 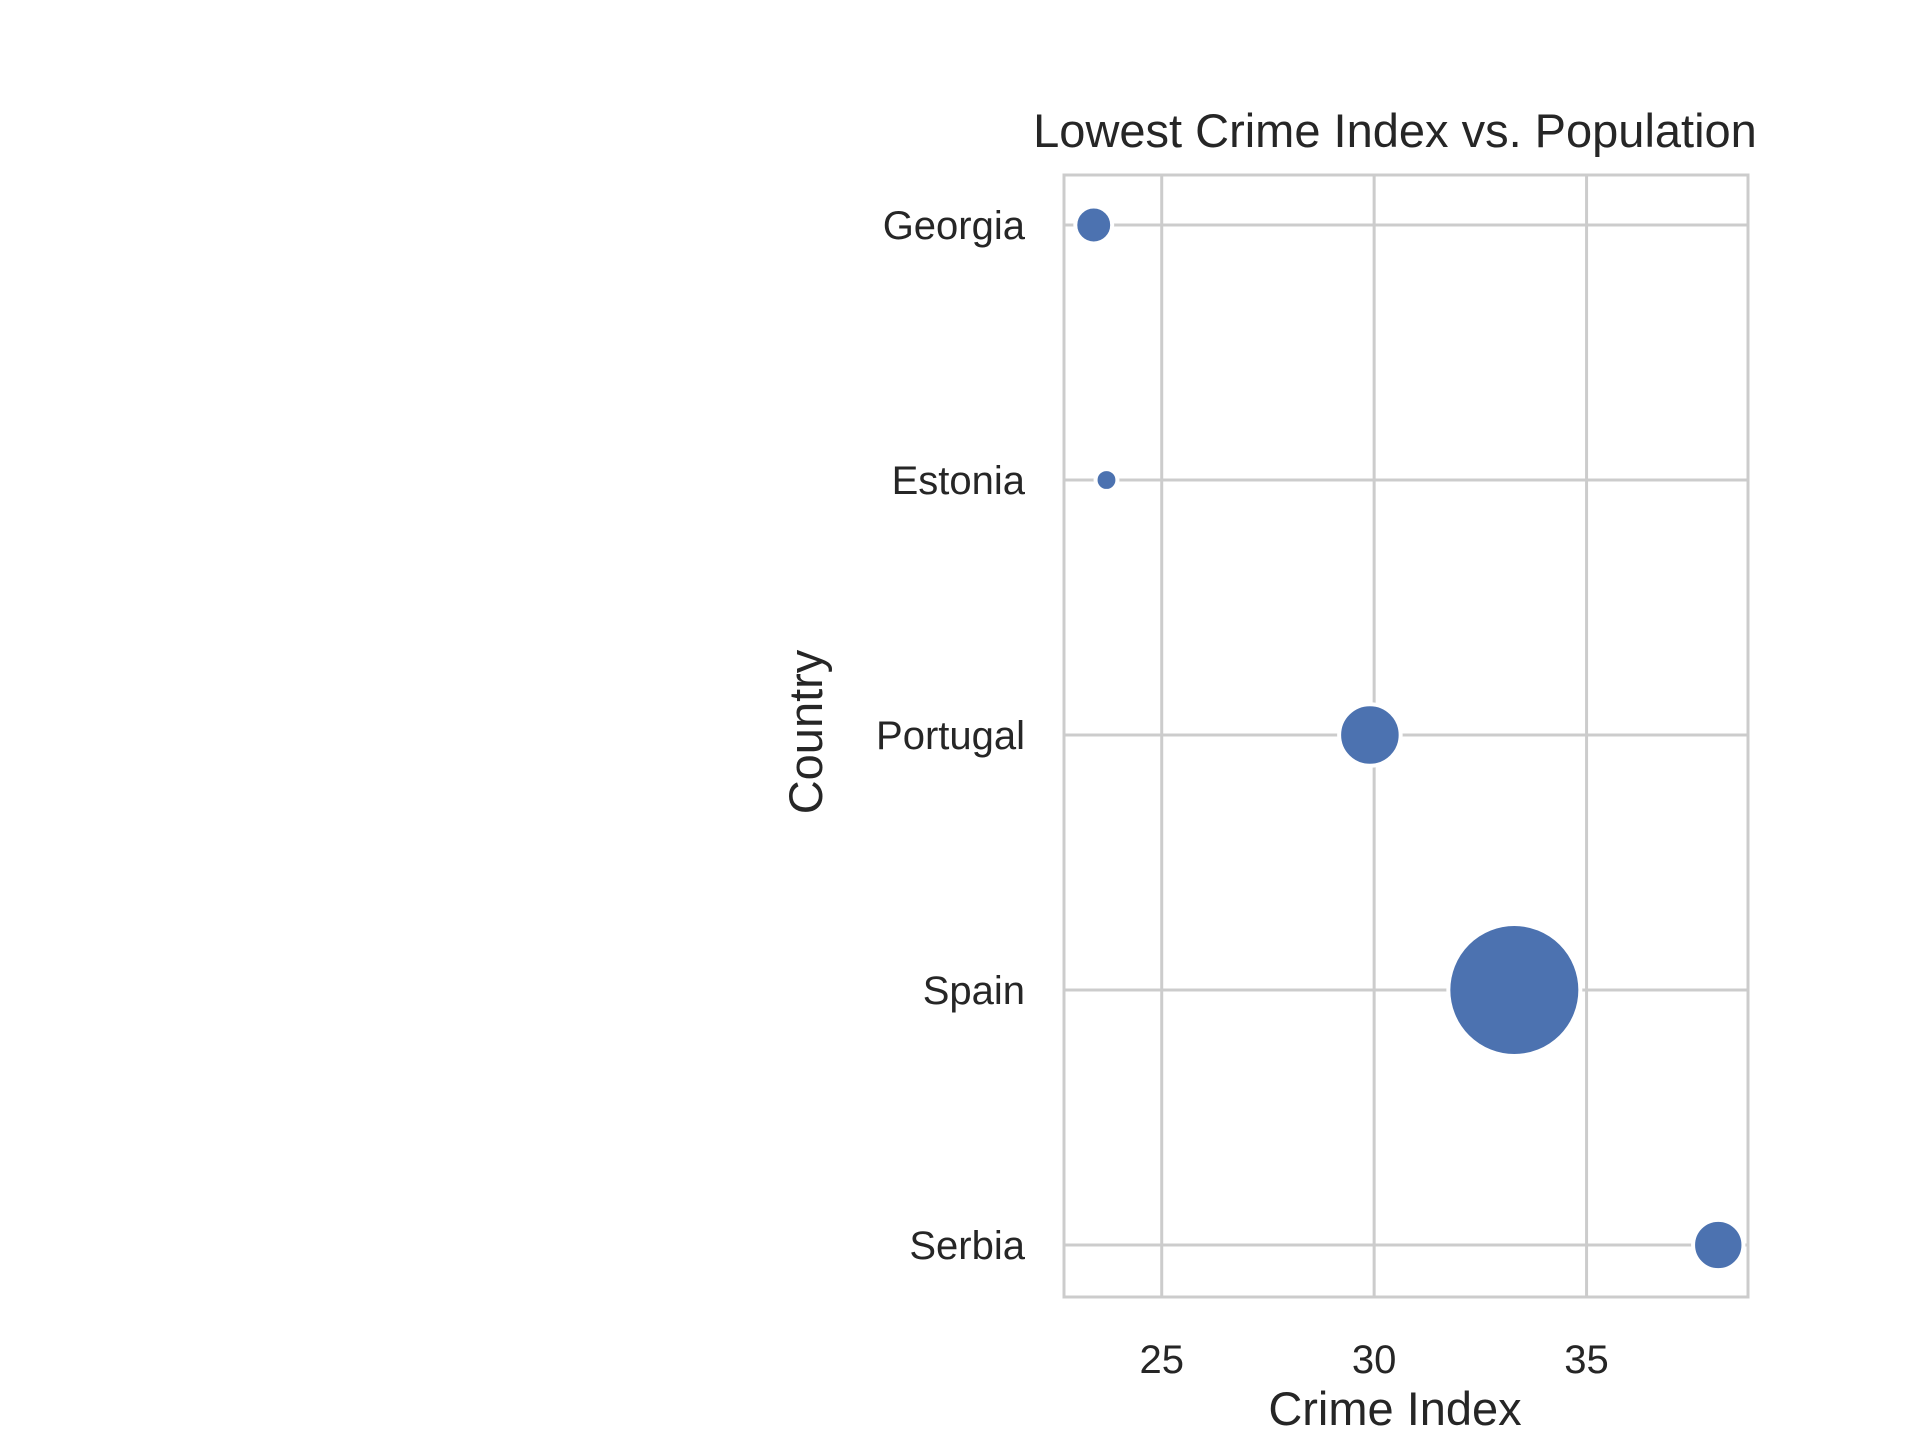 What do you see at coordinates (959, 481) in the screenshot?
I see `y-tick-label: Estonia` at bounding box center [959, 481].